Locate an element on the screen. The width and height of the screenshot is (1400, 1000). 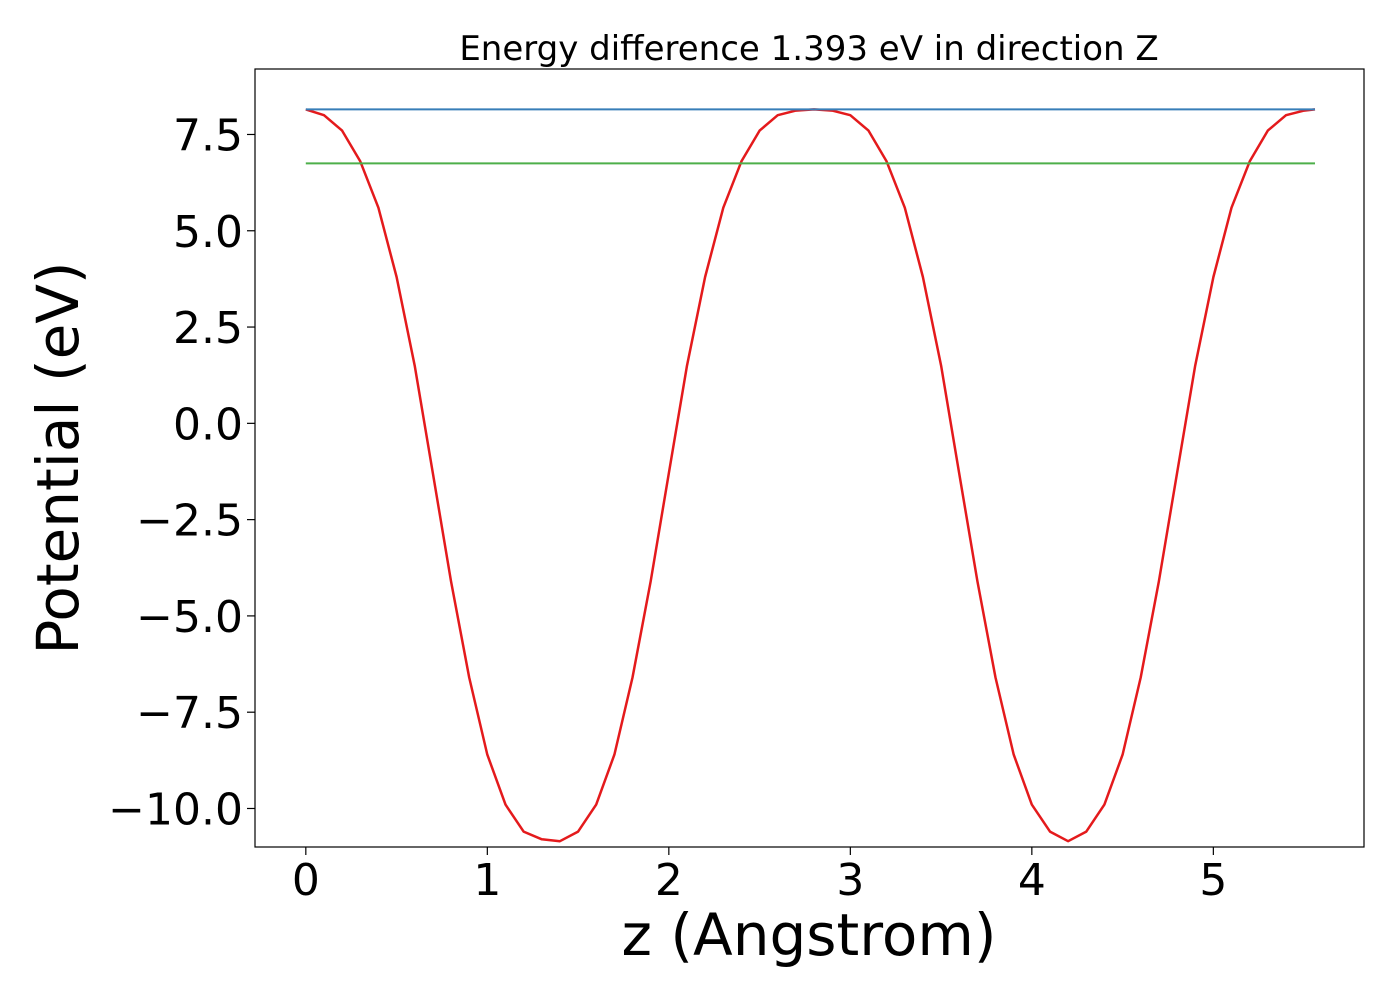
y-axis-ticks: −10.0 −7.5 −5.0 −2.5 0.0 2.5 5.0 7.5 is located at coordinates (181, 472).